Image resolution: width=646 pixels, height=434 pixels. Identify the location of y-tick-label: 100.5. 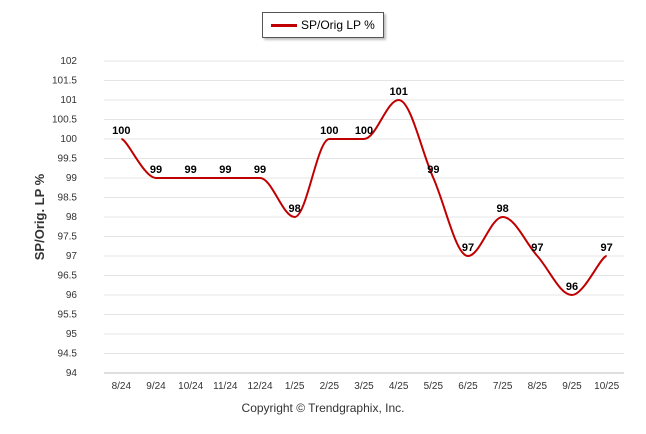
(64, 120).